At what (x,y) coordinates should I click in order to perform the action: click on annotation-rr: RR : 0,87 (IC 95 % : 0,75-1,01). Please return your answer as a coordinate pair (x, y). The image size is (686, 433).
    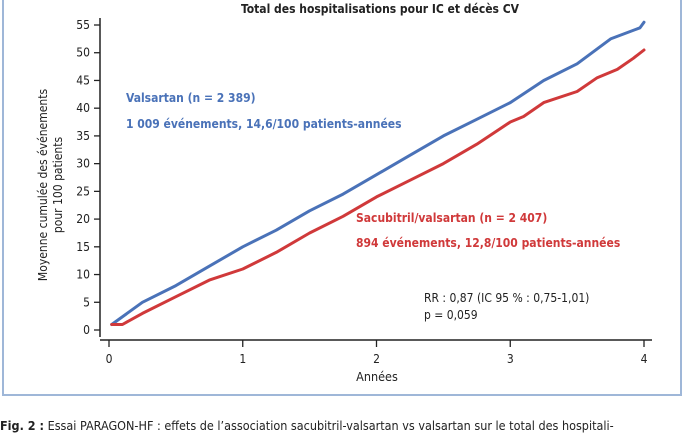
    Looking at the image, I should click on (506, 298).